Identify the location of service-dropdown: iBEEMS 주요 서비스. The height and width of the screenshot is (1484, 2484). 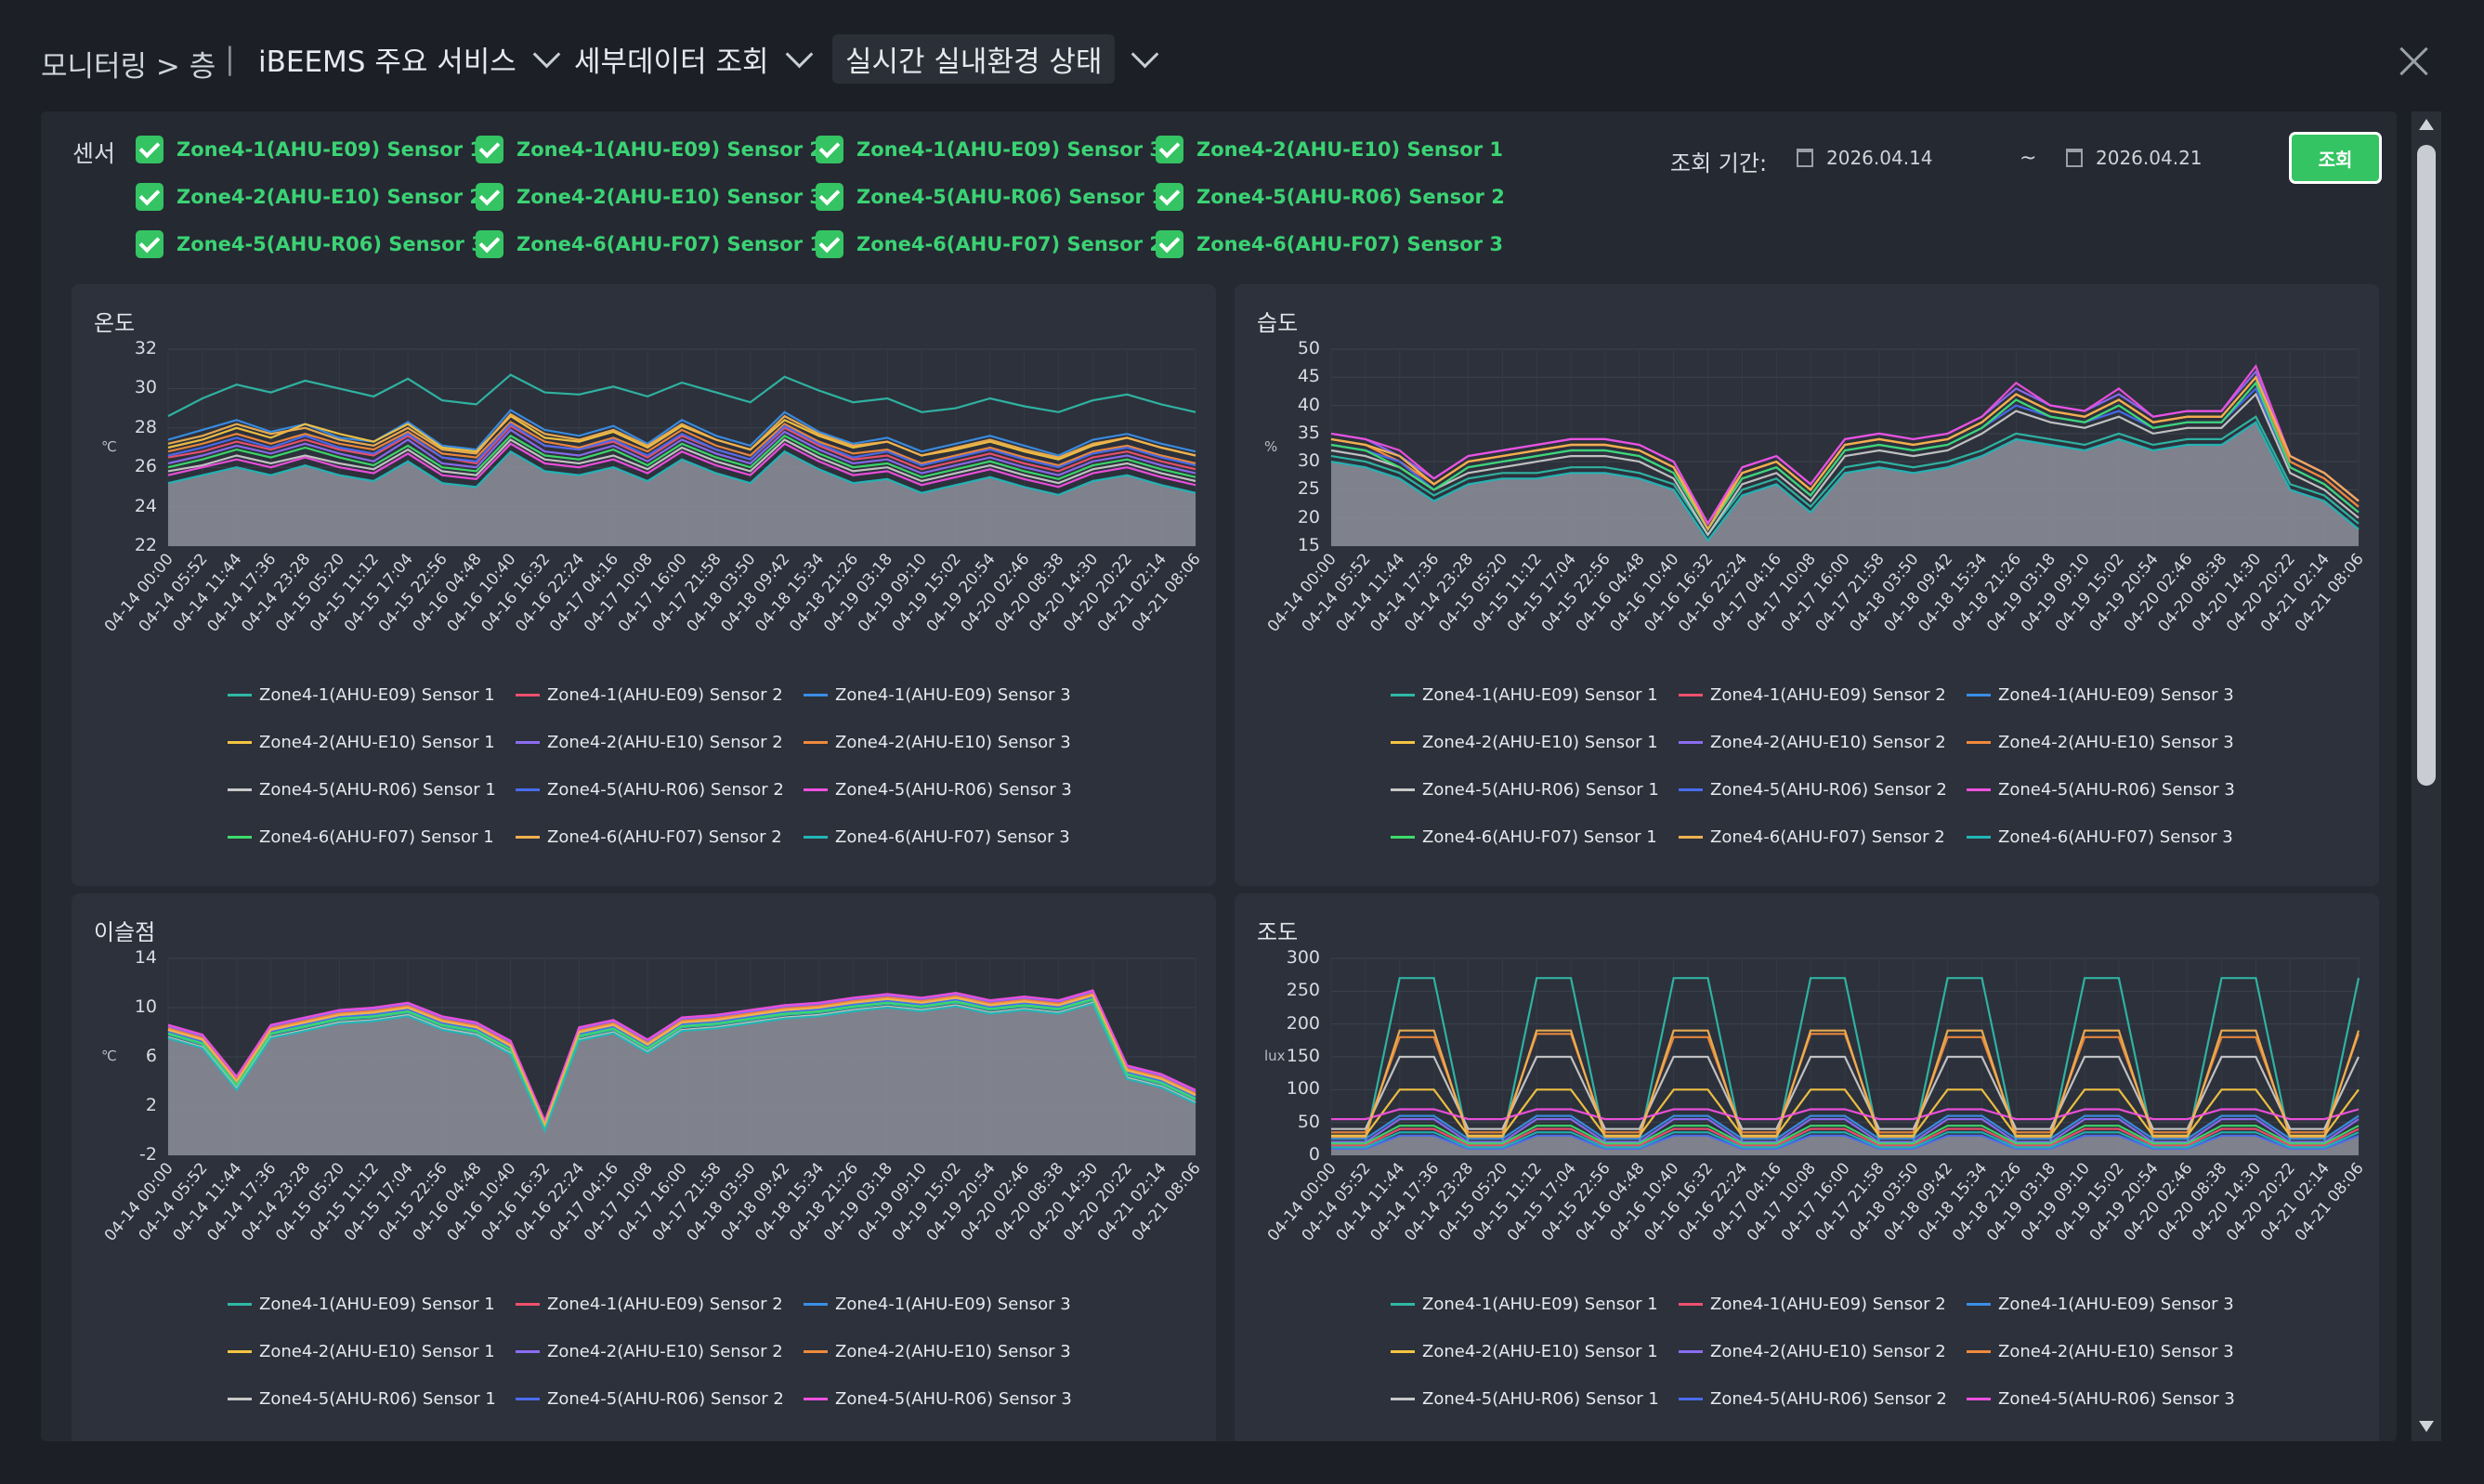
(409, 58).